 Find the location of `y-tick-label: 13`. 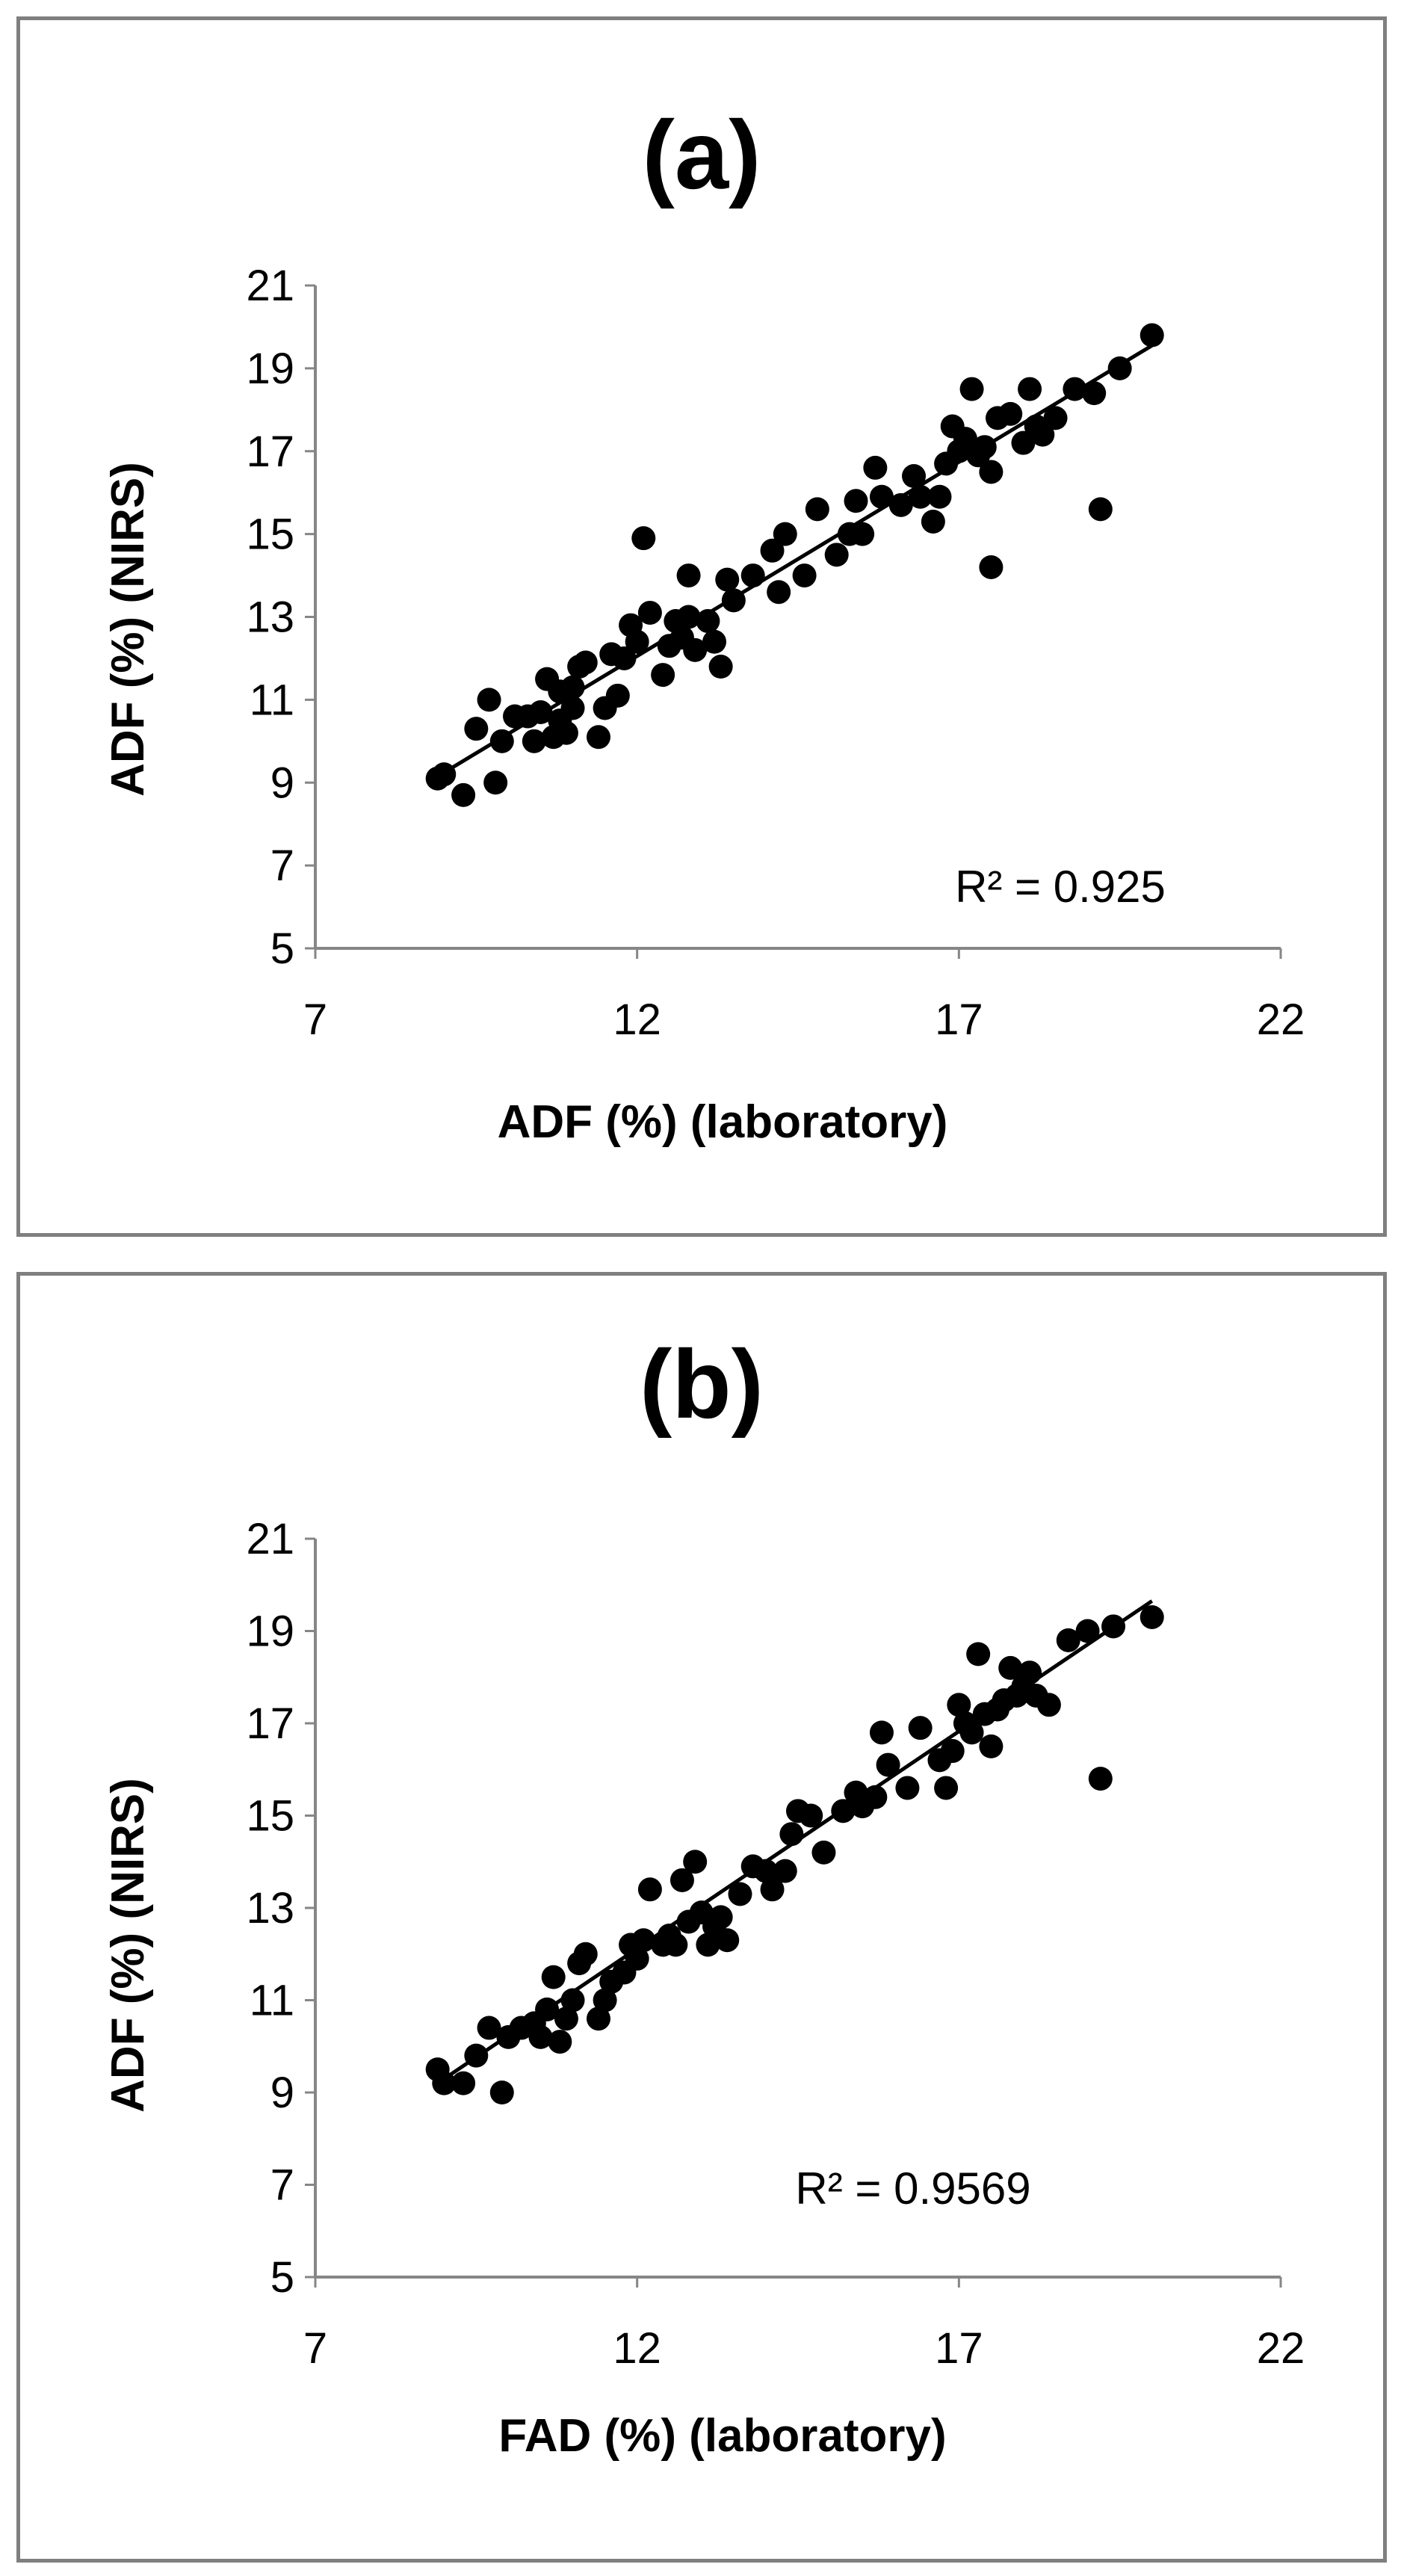

y-tick-label: 13 is located at coordinates (270, 1909).